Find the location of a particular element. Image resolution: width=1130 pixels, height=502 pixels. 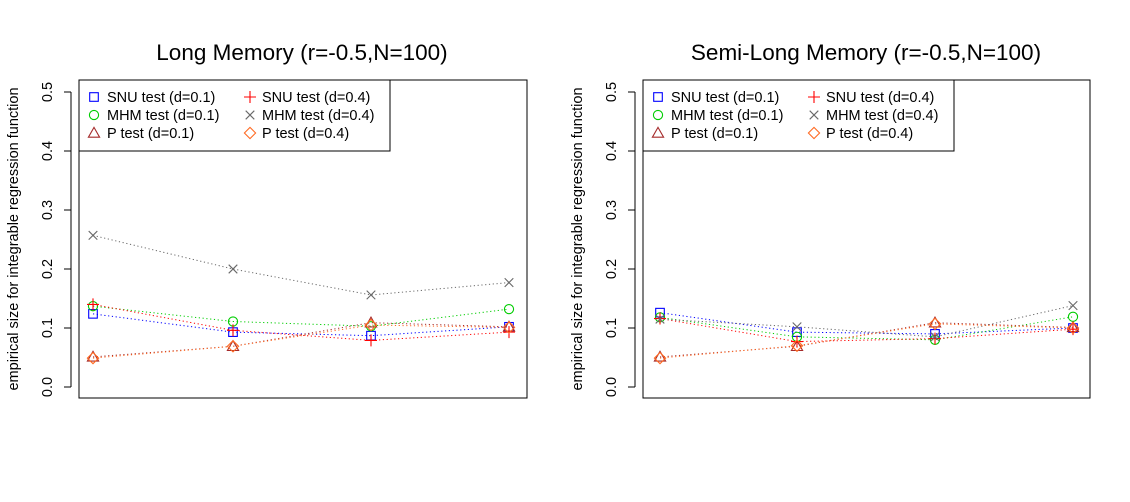

y-tick-label: 0.0 is located at coordinates (48, 387).